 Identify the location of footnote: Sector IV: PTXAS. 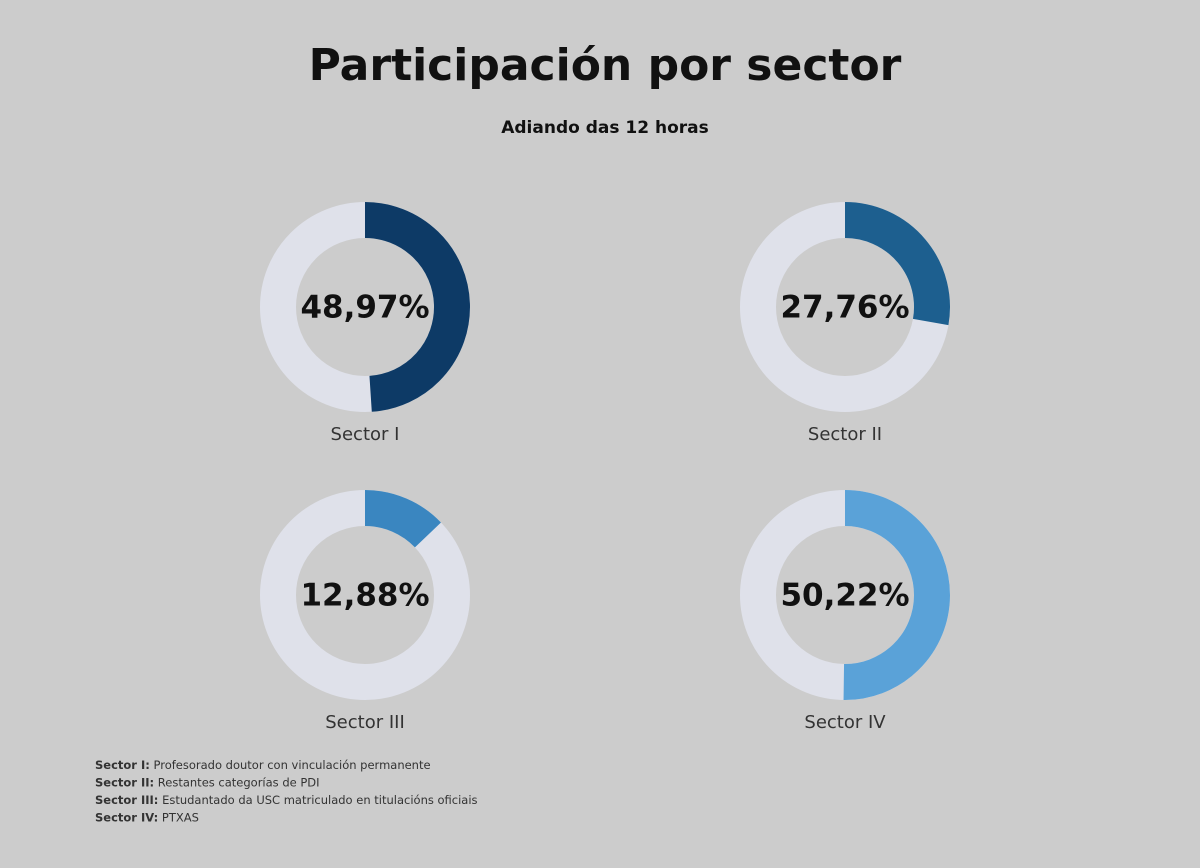
(147, 817).